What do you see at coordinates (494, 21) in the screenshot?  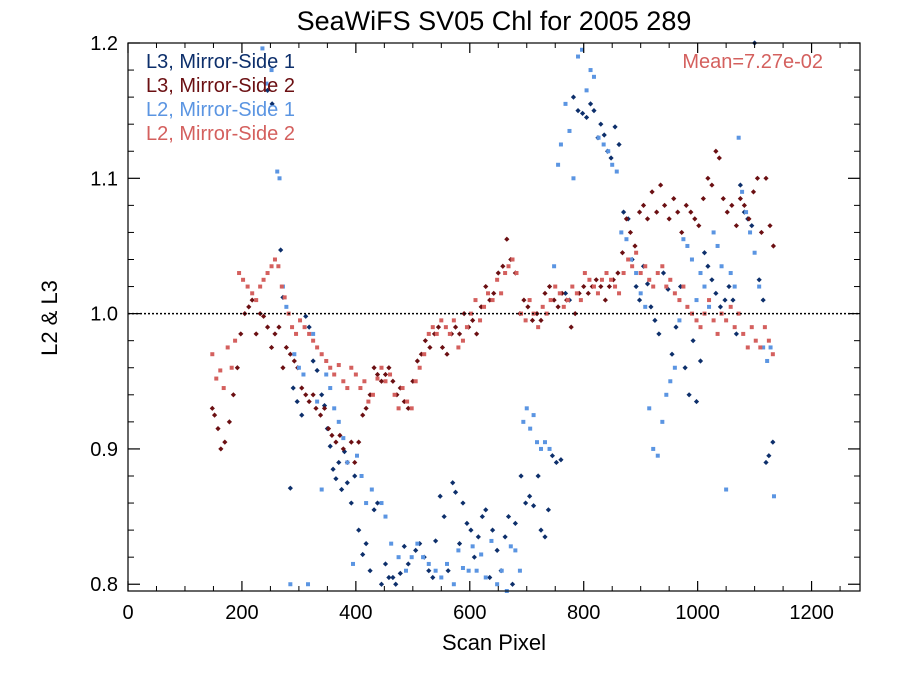 I see `chart-title: SeaWiFS SV05 Chl for 2005 289` at bounding box center [494, 21].